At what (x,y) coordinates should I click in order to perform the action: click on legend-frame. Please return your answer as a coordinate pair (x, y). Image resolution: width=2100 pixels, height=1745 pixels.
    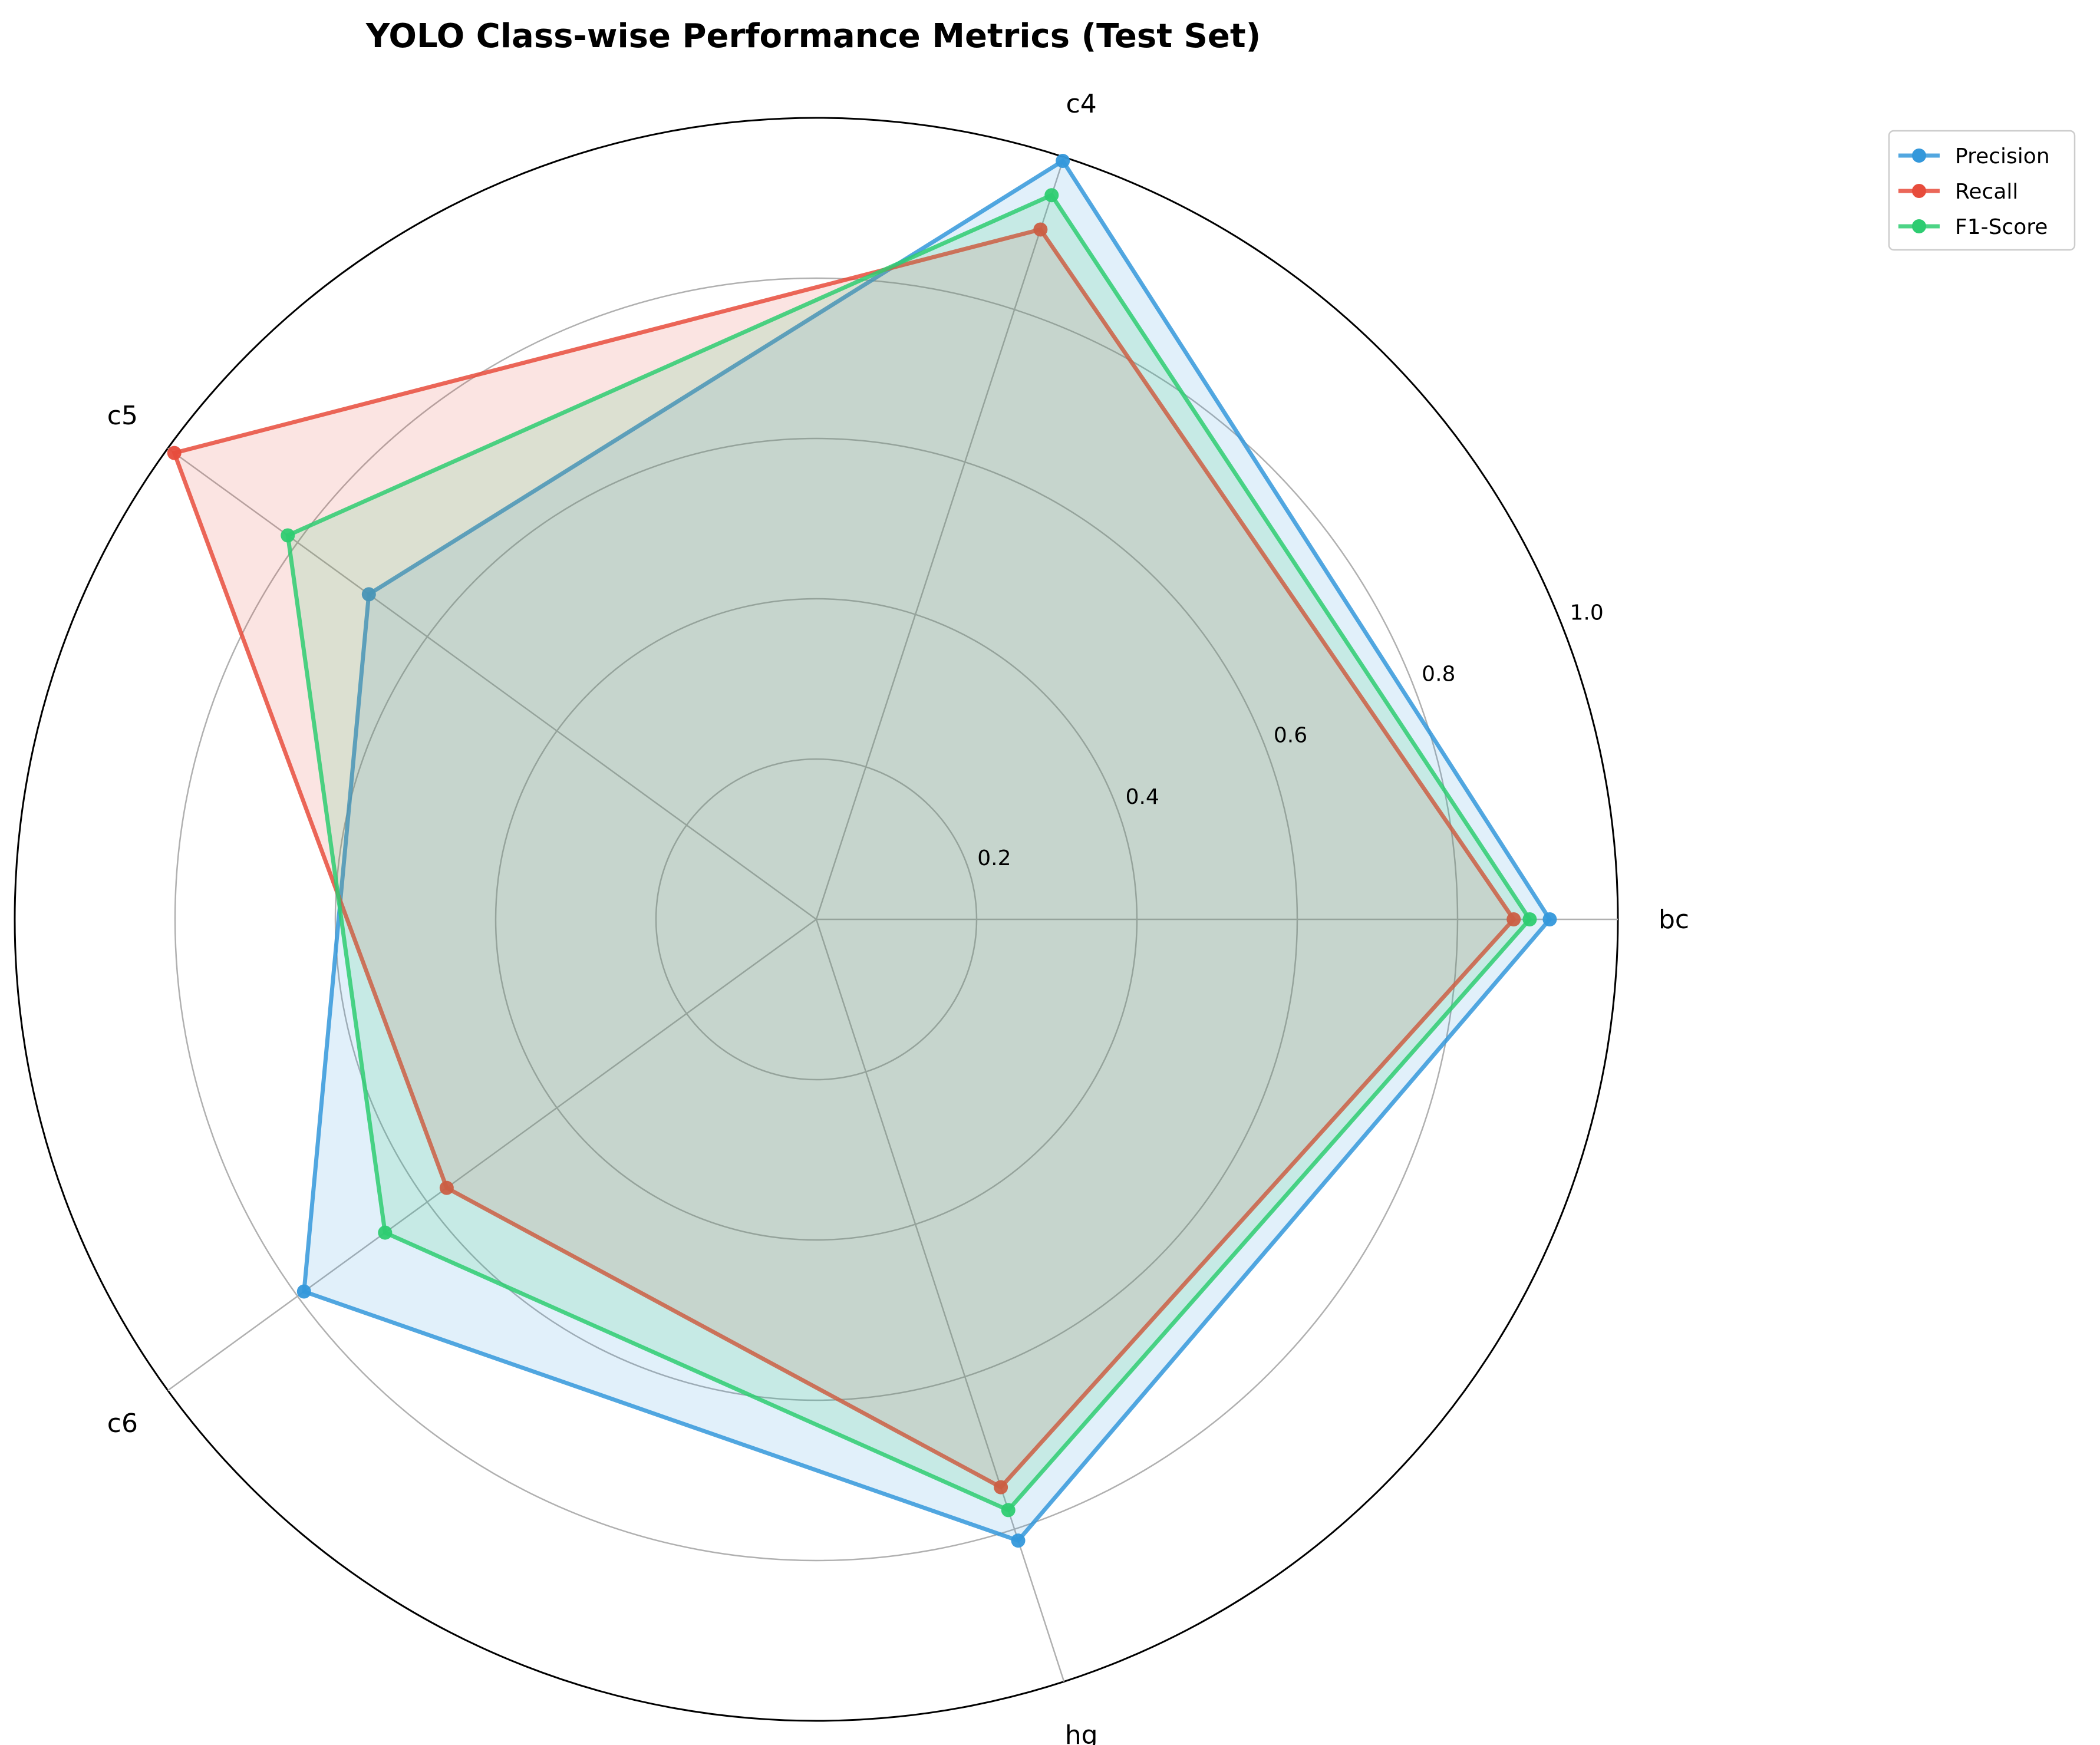
    Looking at the image, I should click on (1982, 191).